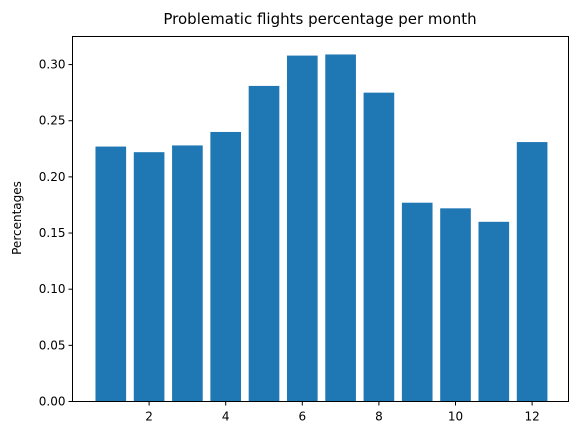 The height and width of the screenshot is (435, 576). Describe the element at coordinates (52, 233) in the screenshot. I see `y-tick-label: 0.15` at that location.